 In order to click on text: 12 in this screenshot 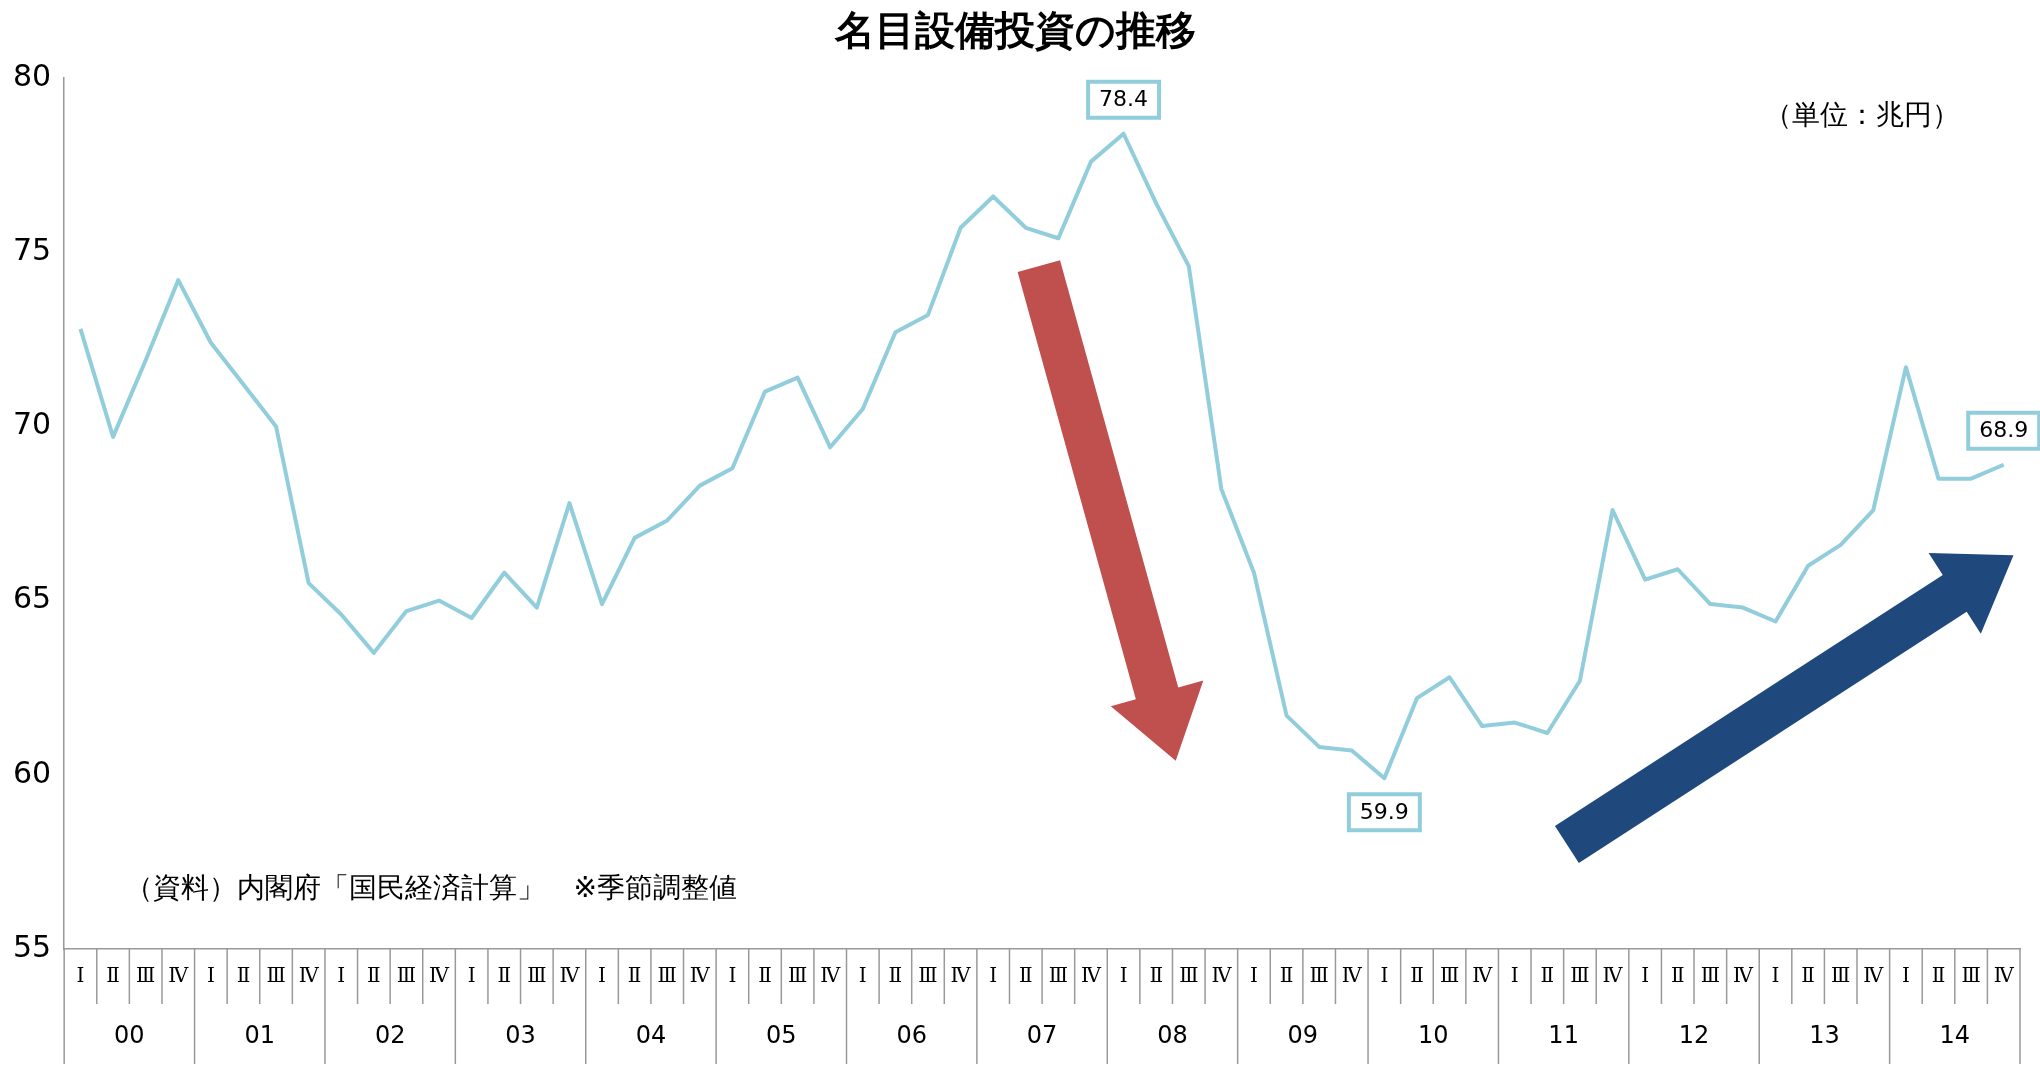, I will do `click(1694, 1035)`.